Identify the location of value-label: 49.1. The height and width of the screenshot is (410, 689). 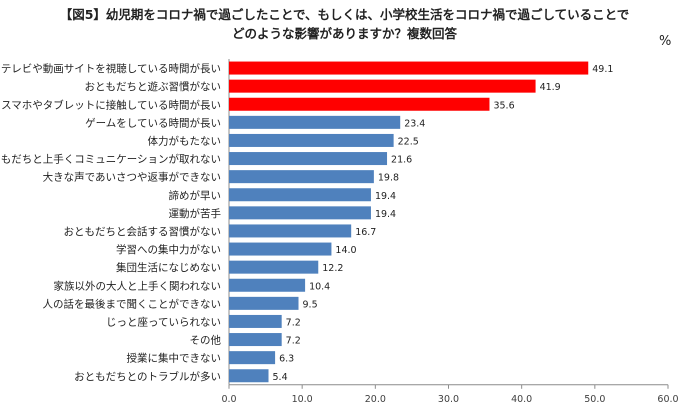
(602, 69).